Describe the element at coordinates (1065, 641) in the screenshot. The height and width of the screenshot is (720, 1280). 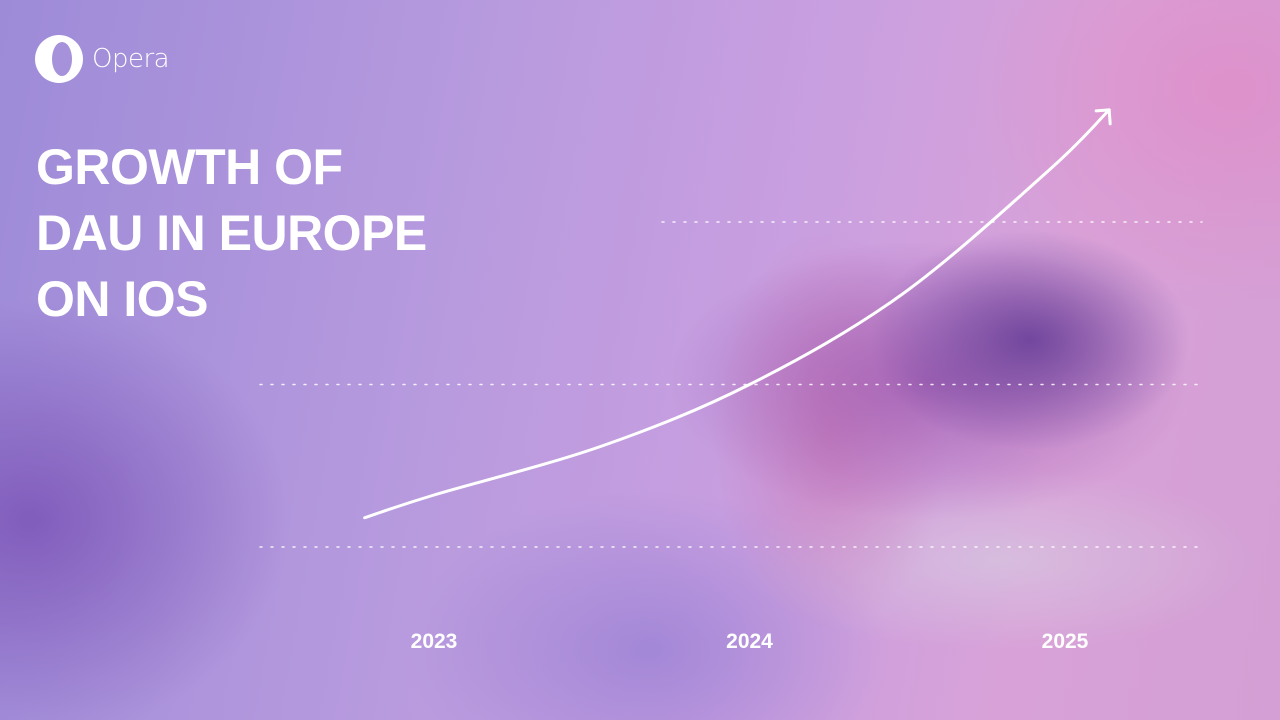
I see `x-tick-label: 2025` at that location.